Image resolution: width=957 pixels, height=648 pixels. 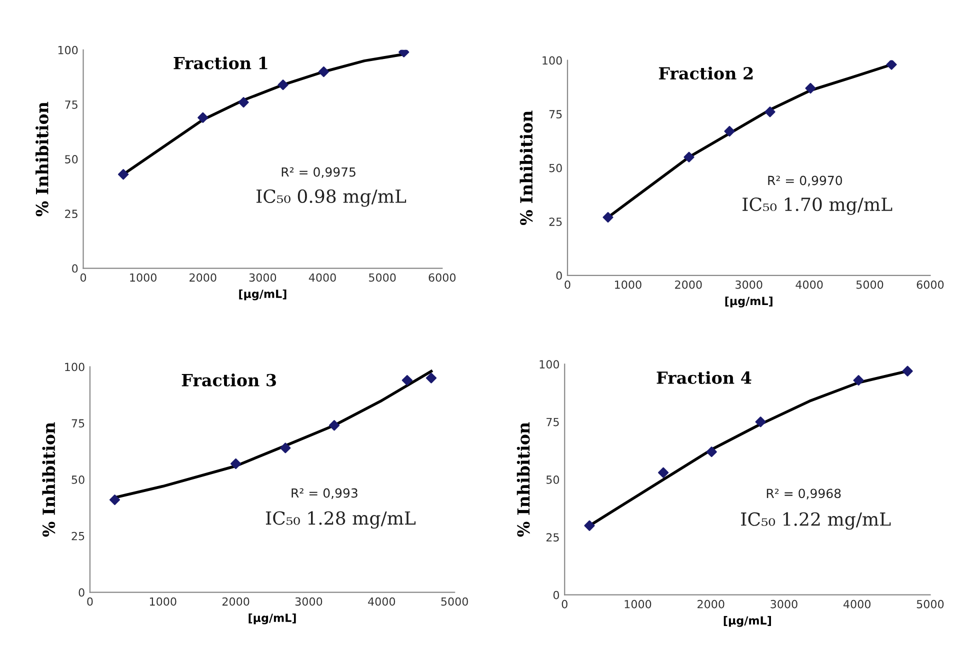 What do you see at coordinates (319, 172) in the screenshot?
I see `annotation: R² = 0,9975` at bounding box center [319, 172].